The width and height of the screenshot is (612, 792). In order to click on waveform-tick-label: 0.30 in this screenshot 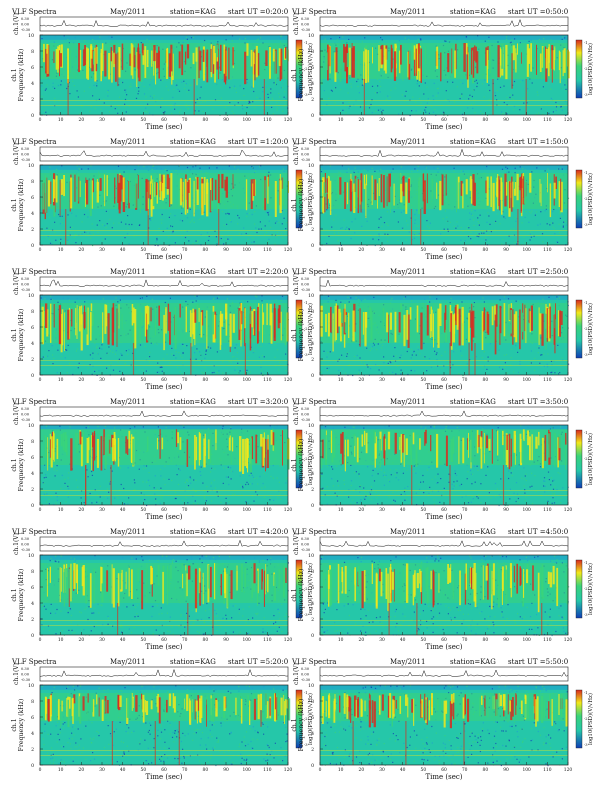, I will do `click(25, 409)`.